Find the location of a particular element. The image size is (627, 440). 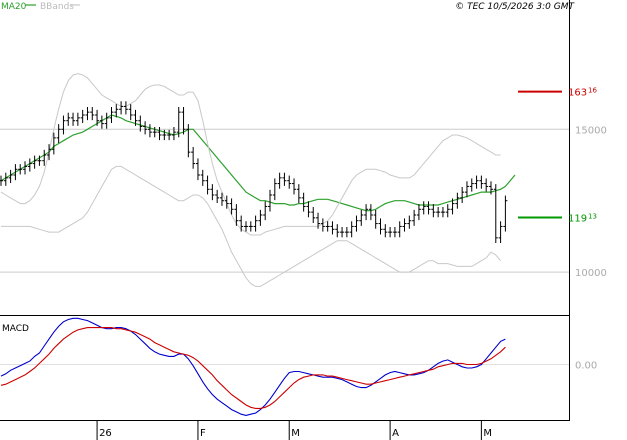

macd-y-tick-labels: 0.00 is located at coordinates (586, 366).